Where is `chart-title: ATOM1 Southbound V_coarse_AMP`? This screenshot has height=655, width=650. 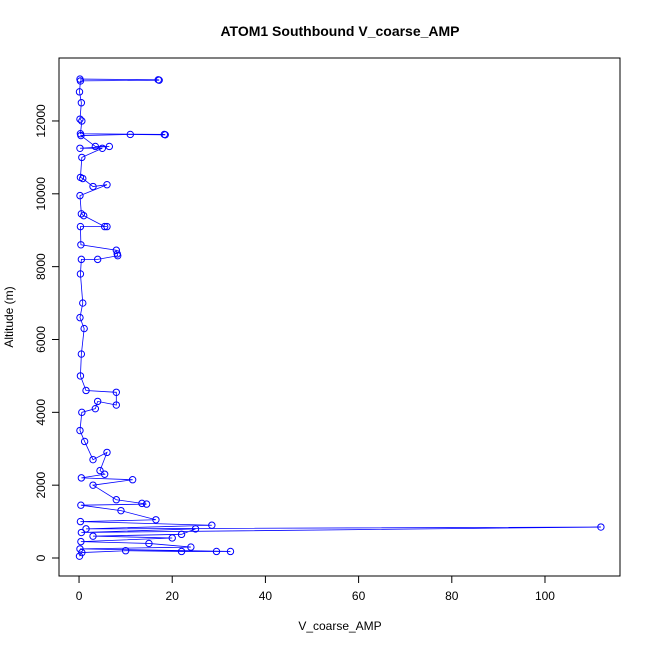
chart-title: ATOM1 Southbound V_coarse_AMP is located at coordinates (339, 31).